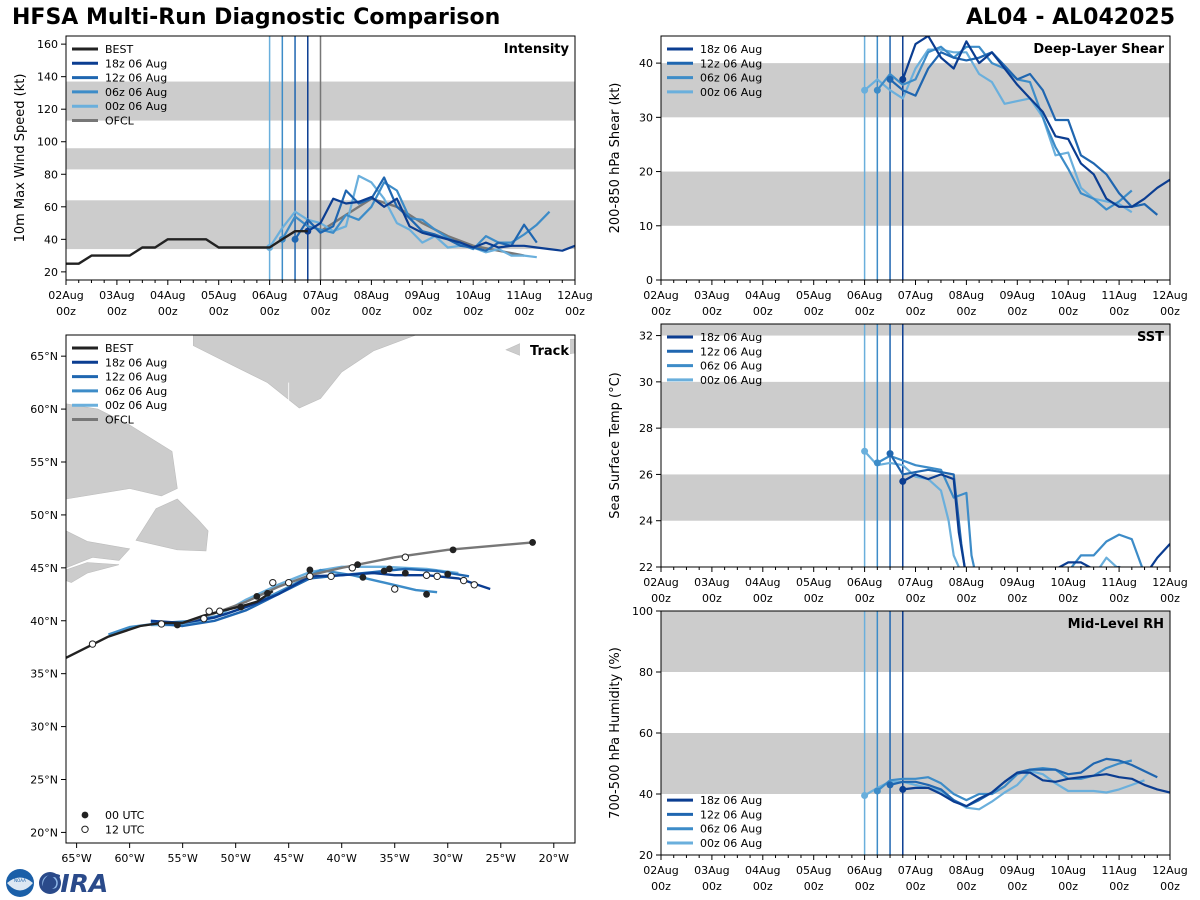  Describe the element at coordinates (731, 92) in the screenshot. I see `shear-legend-label: 00z 06 Aug` at that location.